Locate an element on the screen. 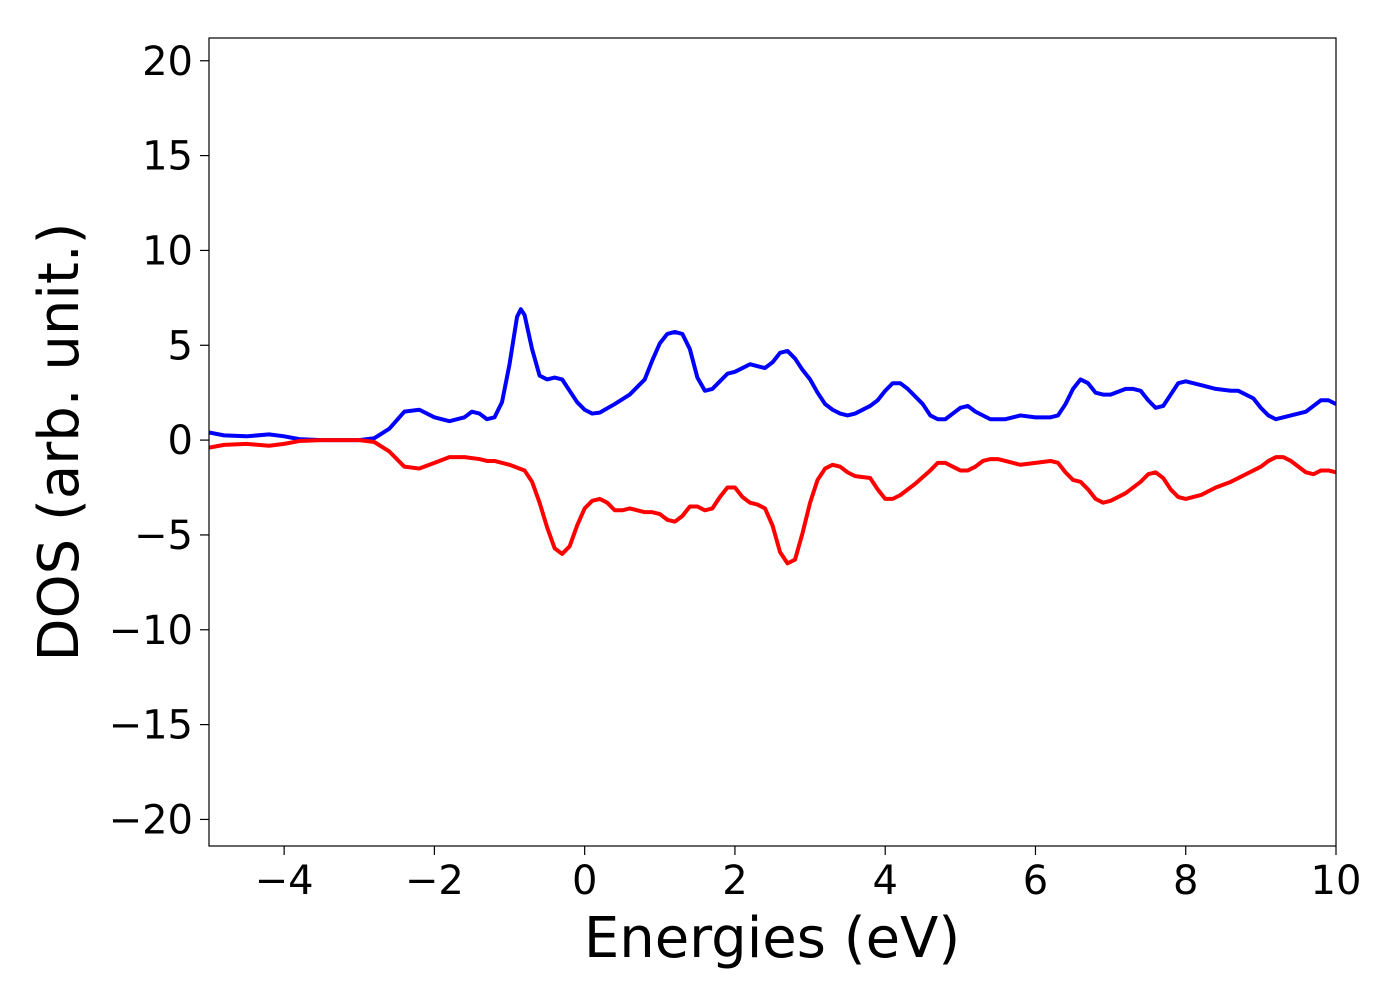 The height and width of the screenshot is (1000, 1400). y-tick-label: 5 is located at coordinates (180, 346).